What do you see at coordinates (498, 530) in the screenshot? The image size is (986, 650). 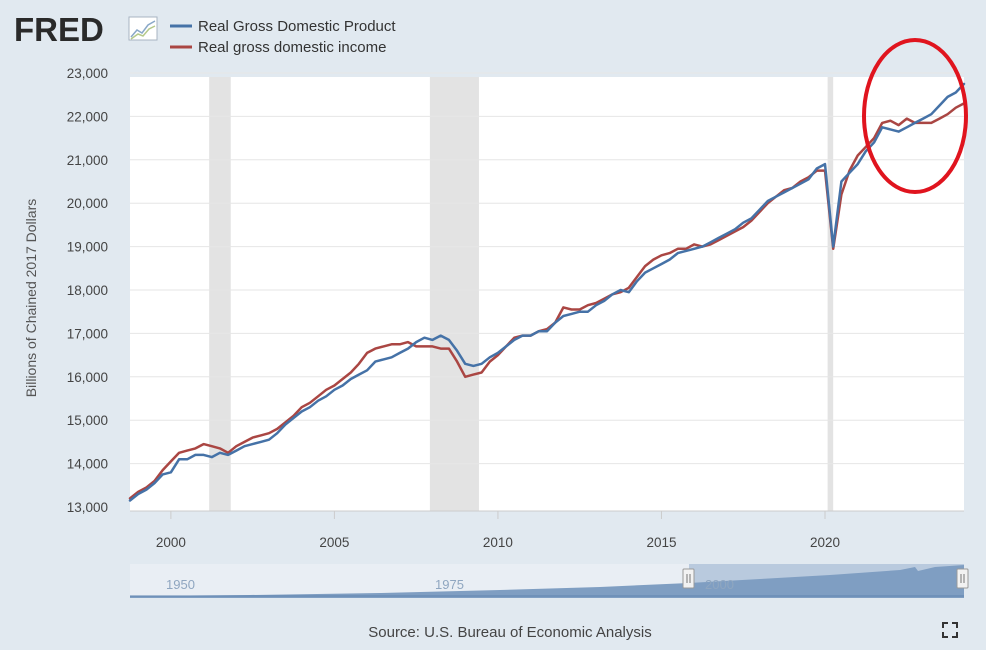 I see `x-axis-ticks: 2000 2005 2010 2015 2020` at bounding box center [498, 530].